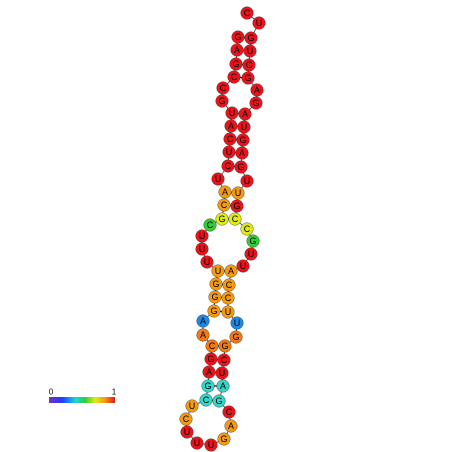 The height and width of the screenshot is (452, 452). What do you see at coordinates (51, 392) in the screenshot?
I see `scale-min: 0` at bounding box center [51, 392].